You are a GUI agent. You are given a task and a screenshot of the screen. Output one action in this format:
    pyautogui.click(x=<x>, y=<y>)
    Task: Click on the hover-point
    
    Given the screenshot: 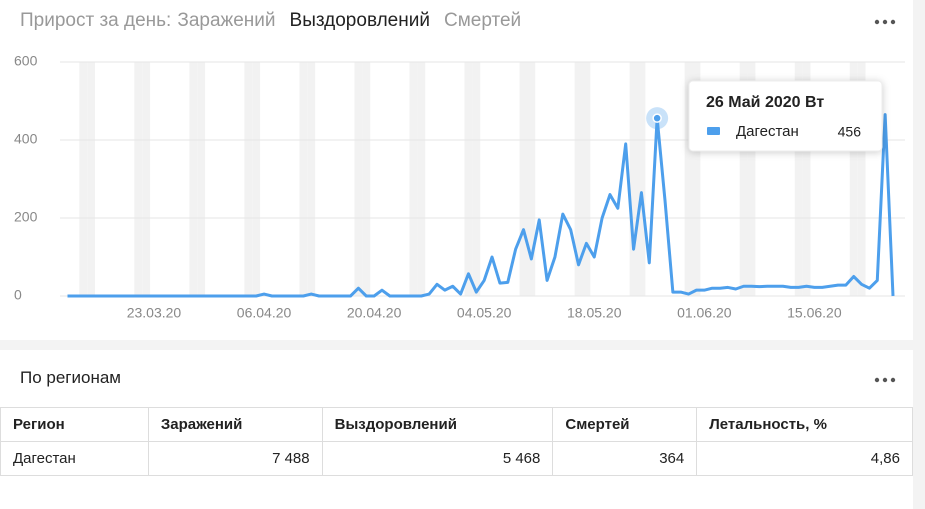 What is the action you would take?
    pyautogui.click(x=657, y=118)
    